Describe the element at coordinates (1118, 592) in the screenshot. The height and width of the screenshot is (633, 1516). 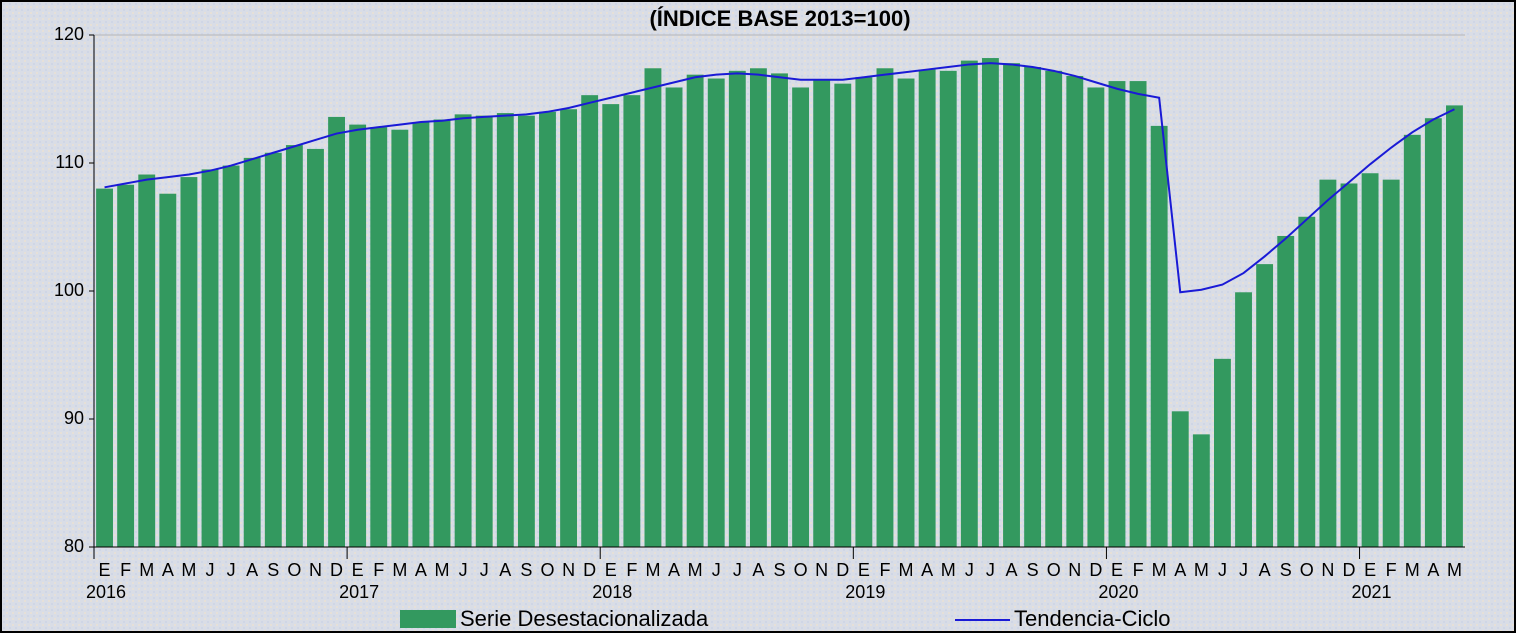
I see `year-label: 2020` at that location.